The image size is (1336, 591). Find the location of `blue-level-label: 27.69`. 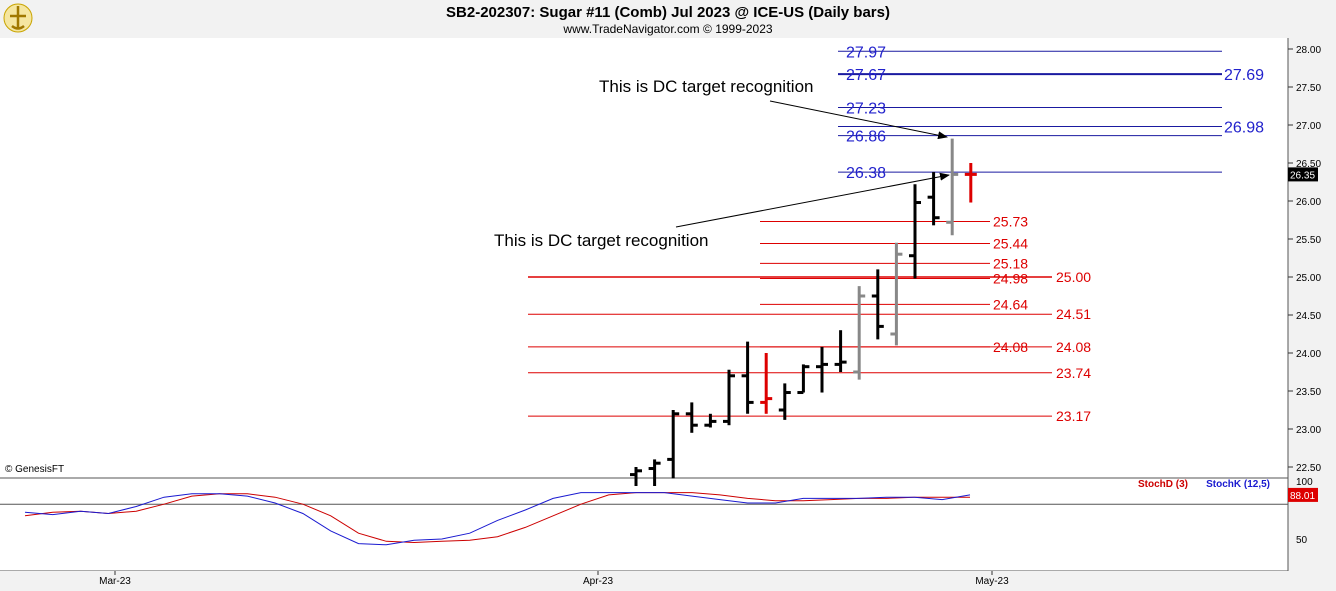

blue-level-label: 27.69 is located at coordinates (1244, 75).